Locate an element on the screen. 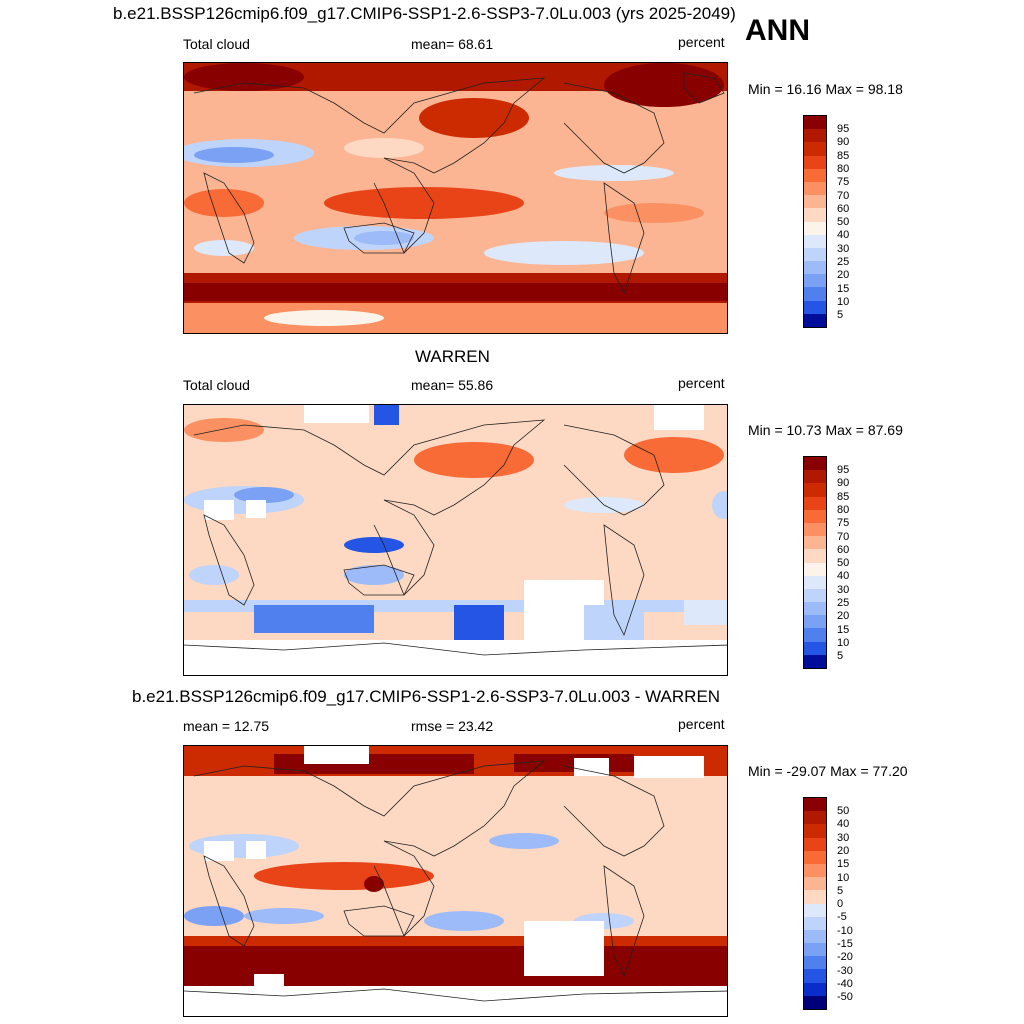 Image resolution: width=1024 pixels, height=1024 pixels. panel2-mean-label: mean= 55.86 is located at coordinates (452, 385).